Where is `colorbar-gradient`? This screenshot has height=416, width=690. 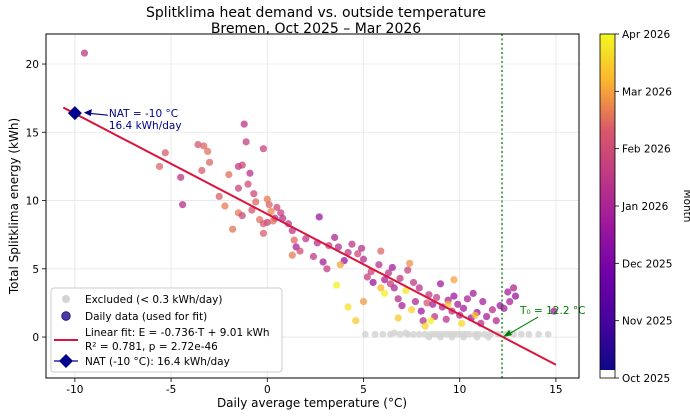
colorbar-gradient is located at coordinates (607, 202).